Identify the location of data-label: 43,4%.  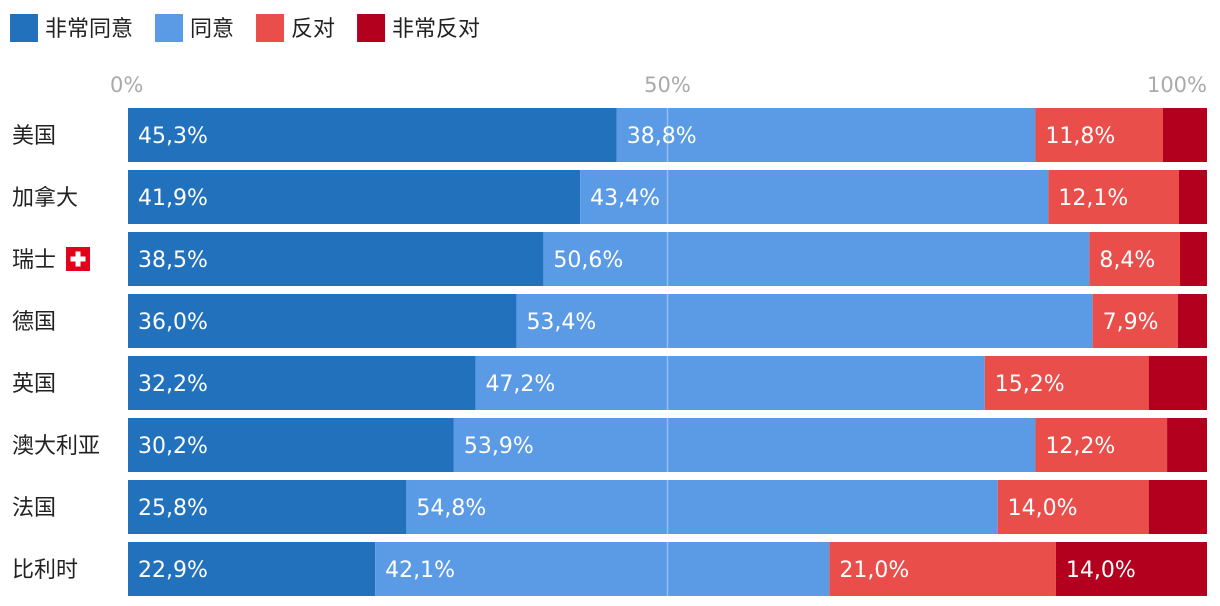
(625, 198).